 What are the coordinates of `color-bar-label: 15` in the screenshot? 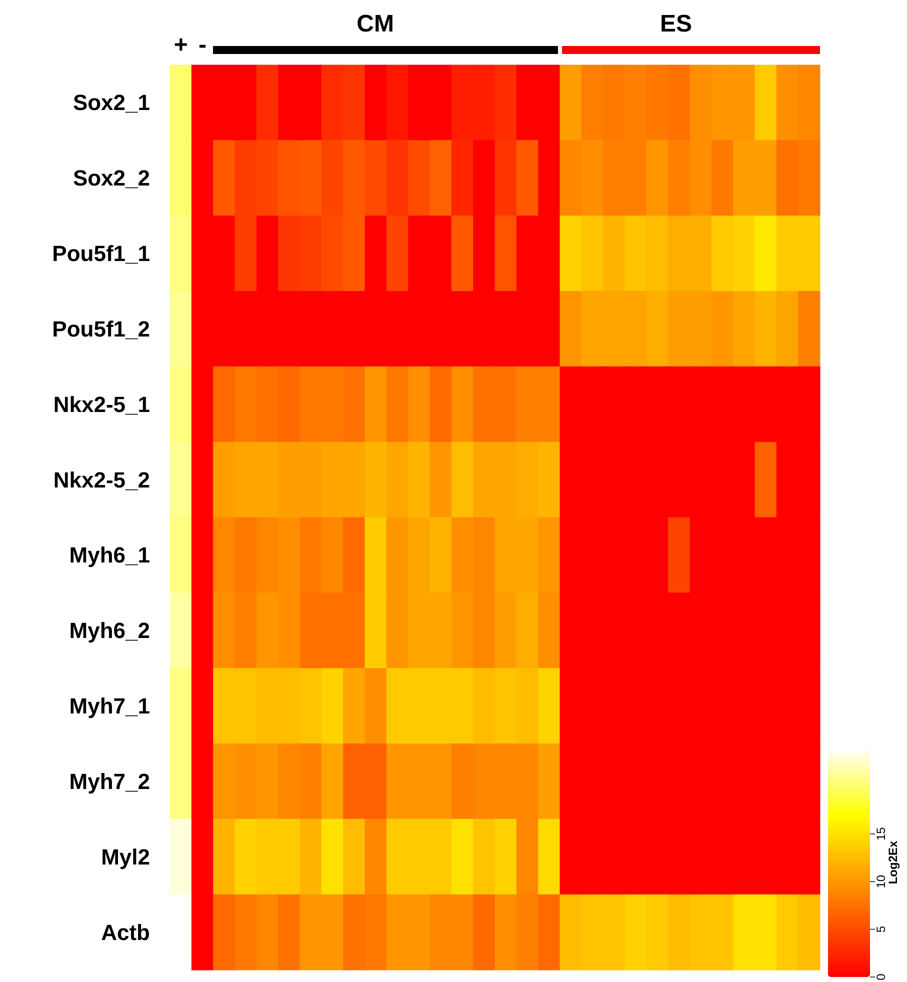 It's located at (881, 833).